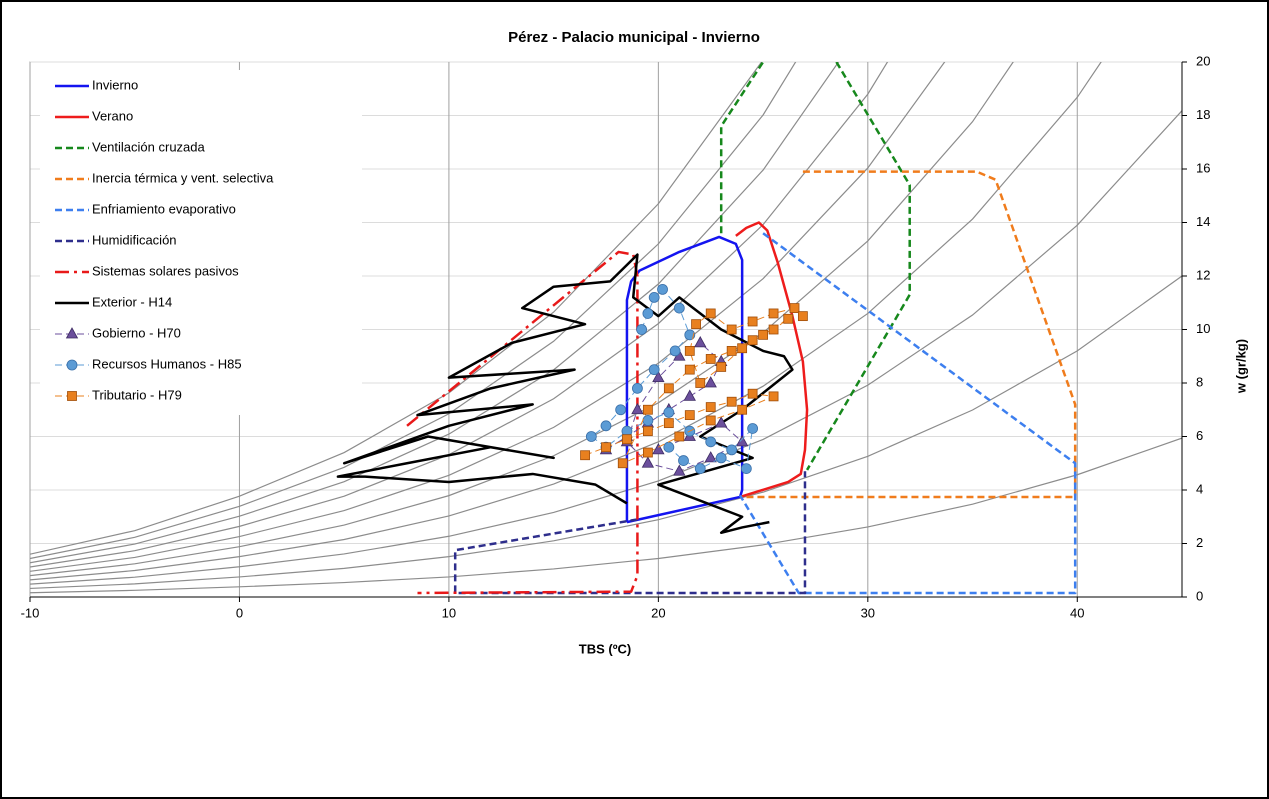  I want to click on y-tick-label: 14, so click(1203, 221).